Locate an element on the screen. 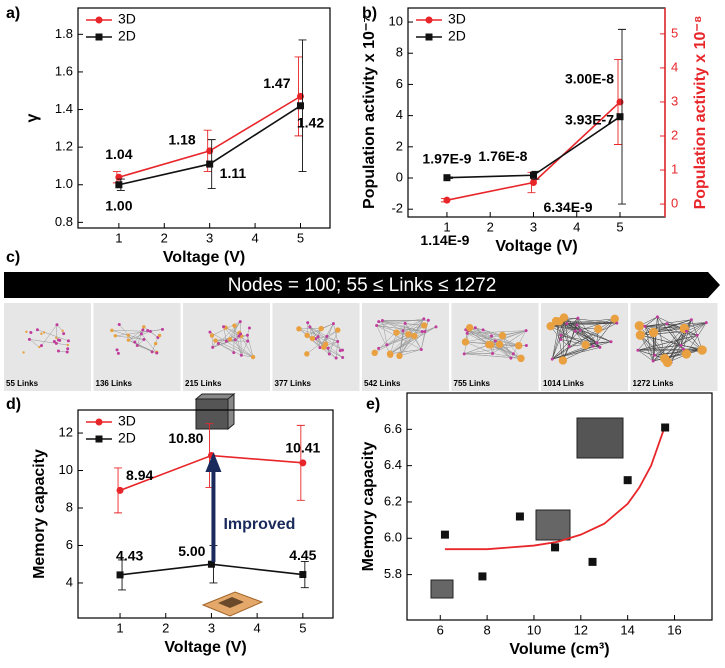  x-tick-label: 12 is located at coordinates (581, 629).